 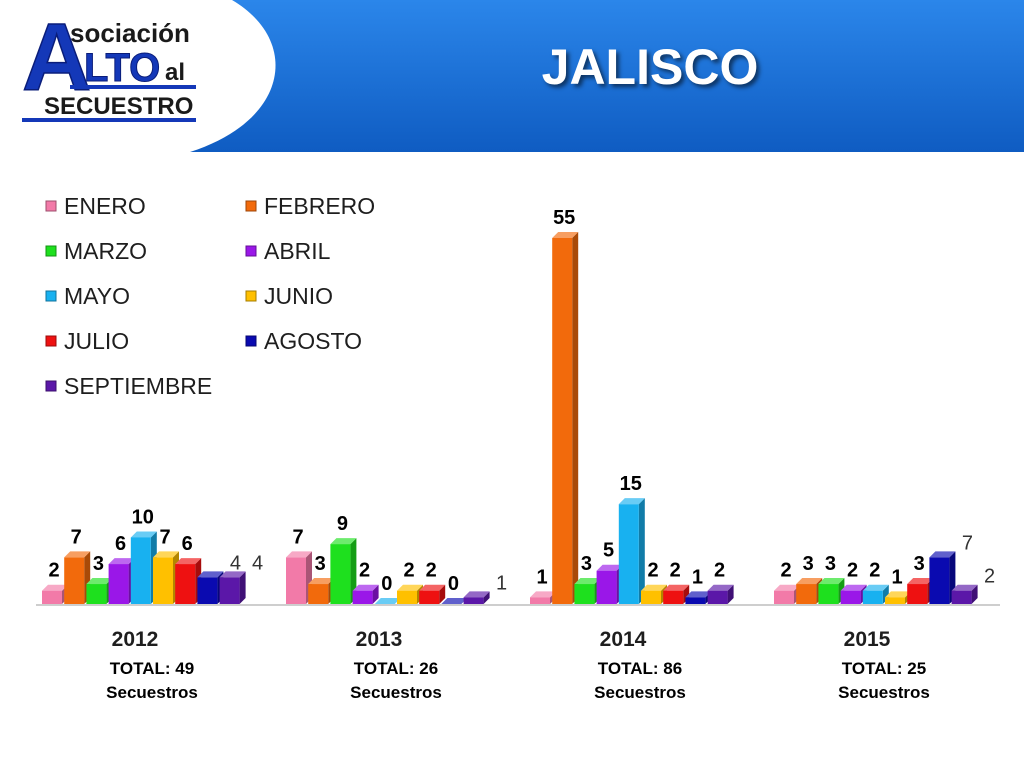 What do you see at coordinates (631, 551) in the screenshot?
I see `bar-2014-mayo` at bounding box center [631, 551].